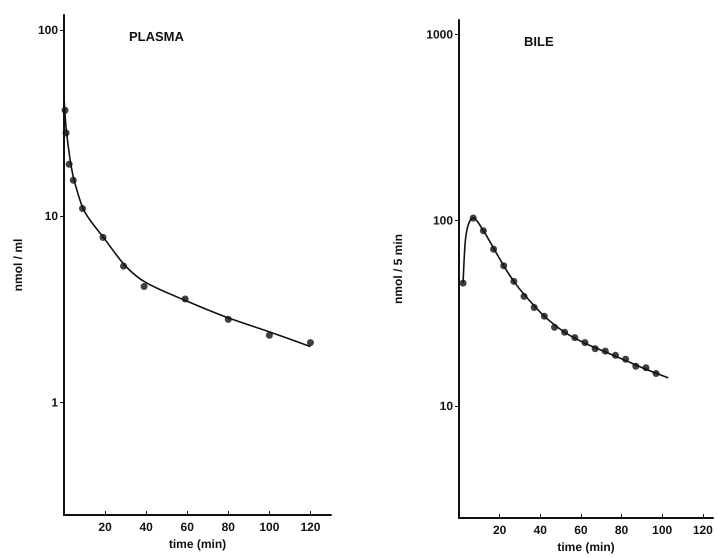 The width and height of the screenshot is (718, 558). I want to click on y-axis-title: nmol / ml, so click(18, 265).